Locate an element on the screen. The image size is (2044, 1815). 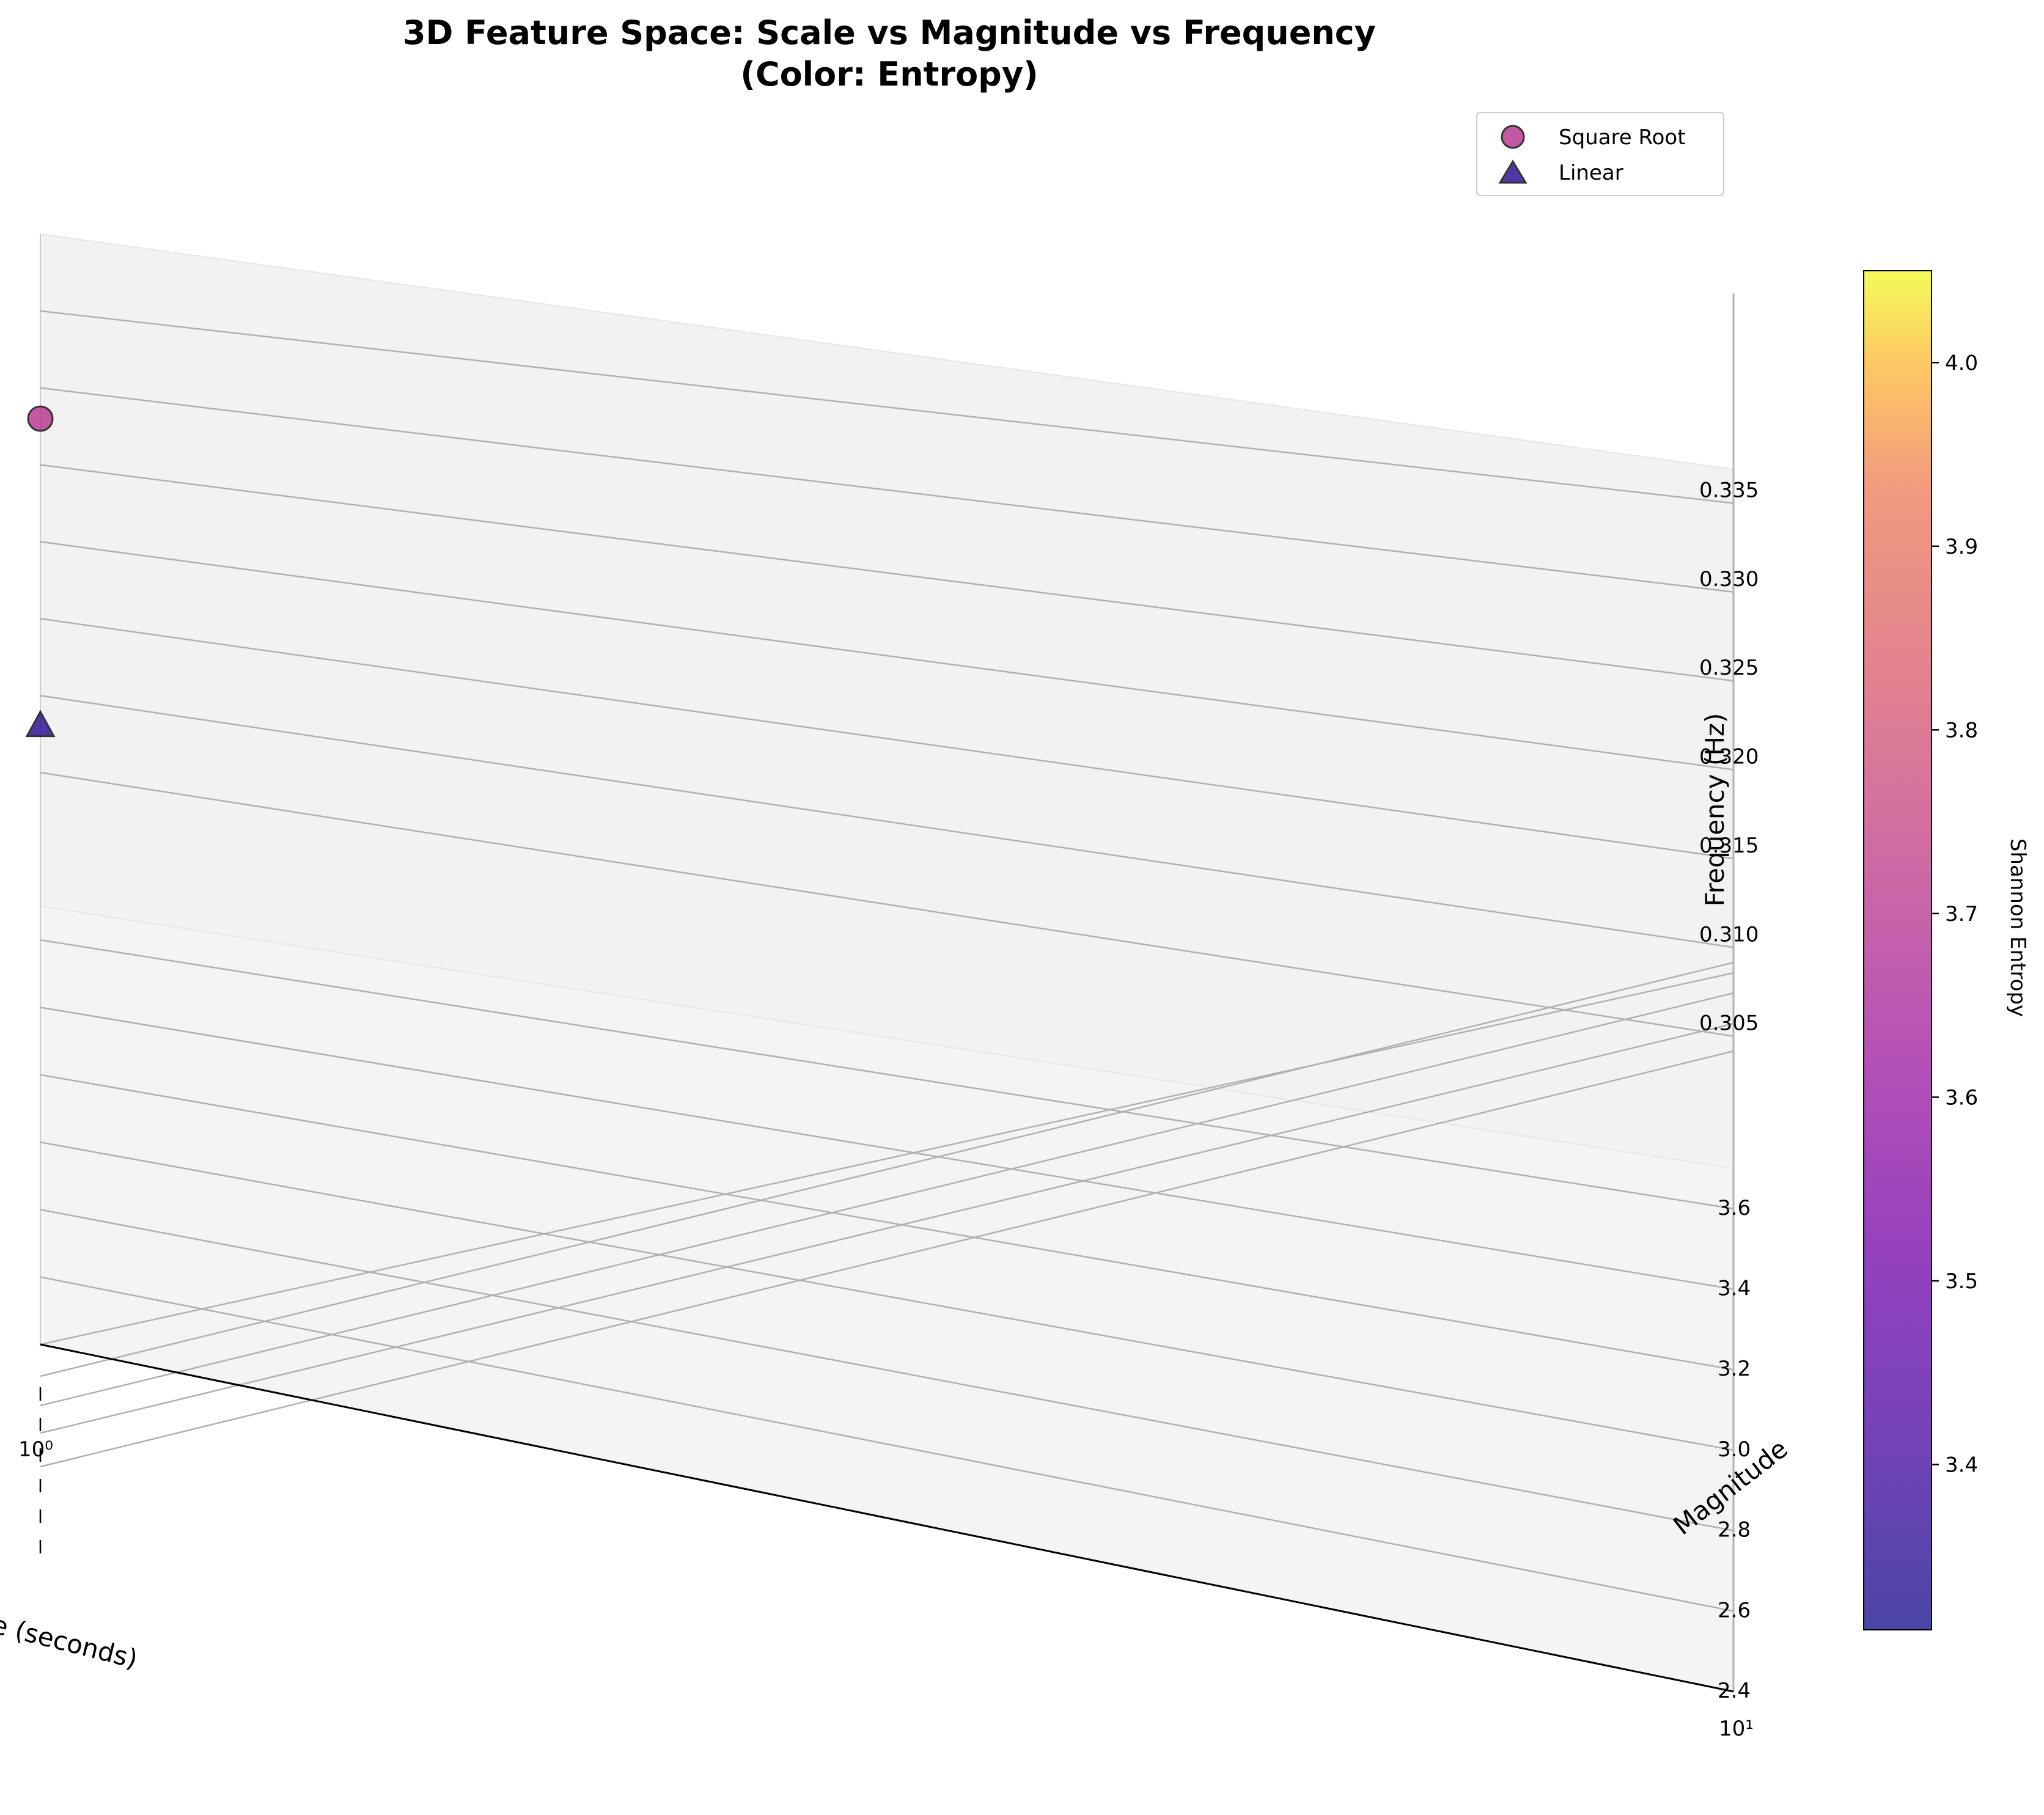
colorbar-tick-label: 4.0 is located at coordinates (1962, 363).